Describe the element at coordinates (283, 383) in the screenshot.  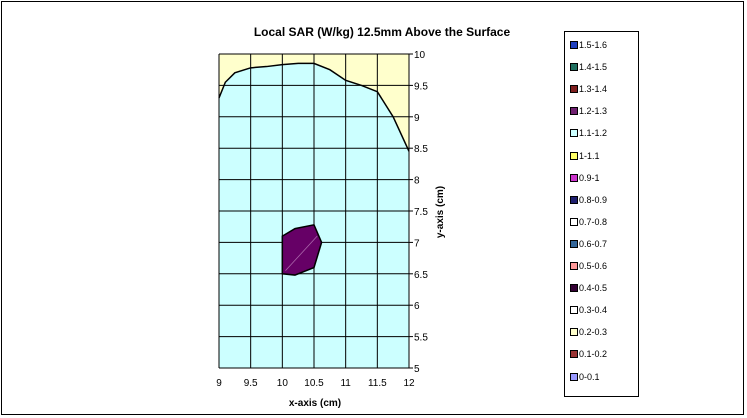
I see `x-tick-label-2: 10` at that location.